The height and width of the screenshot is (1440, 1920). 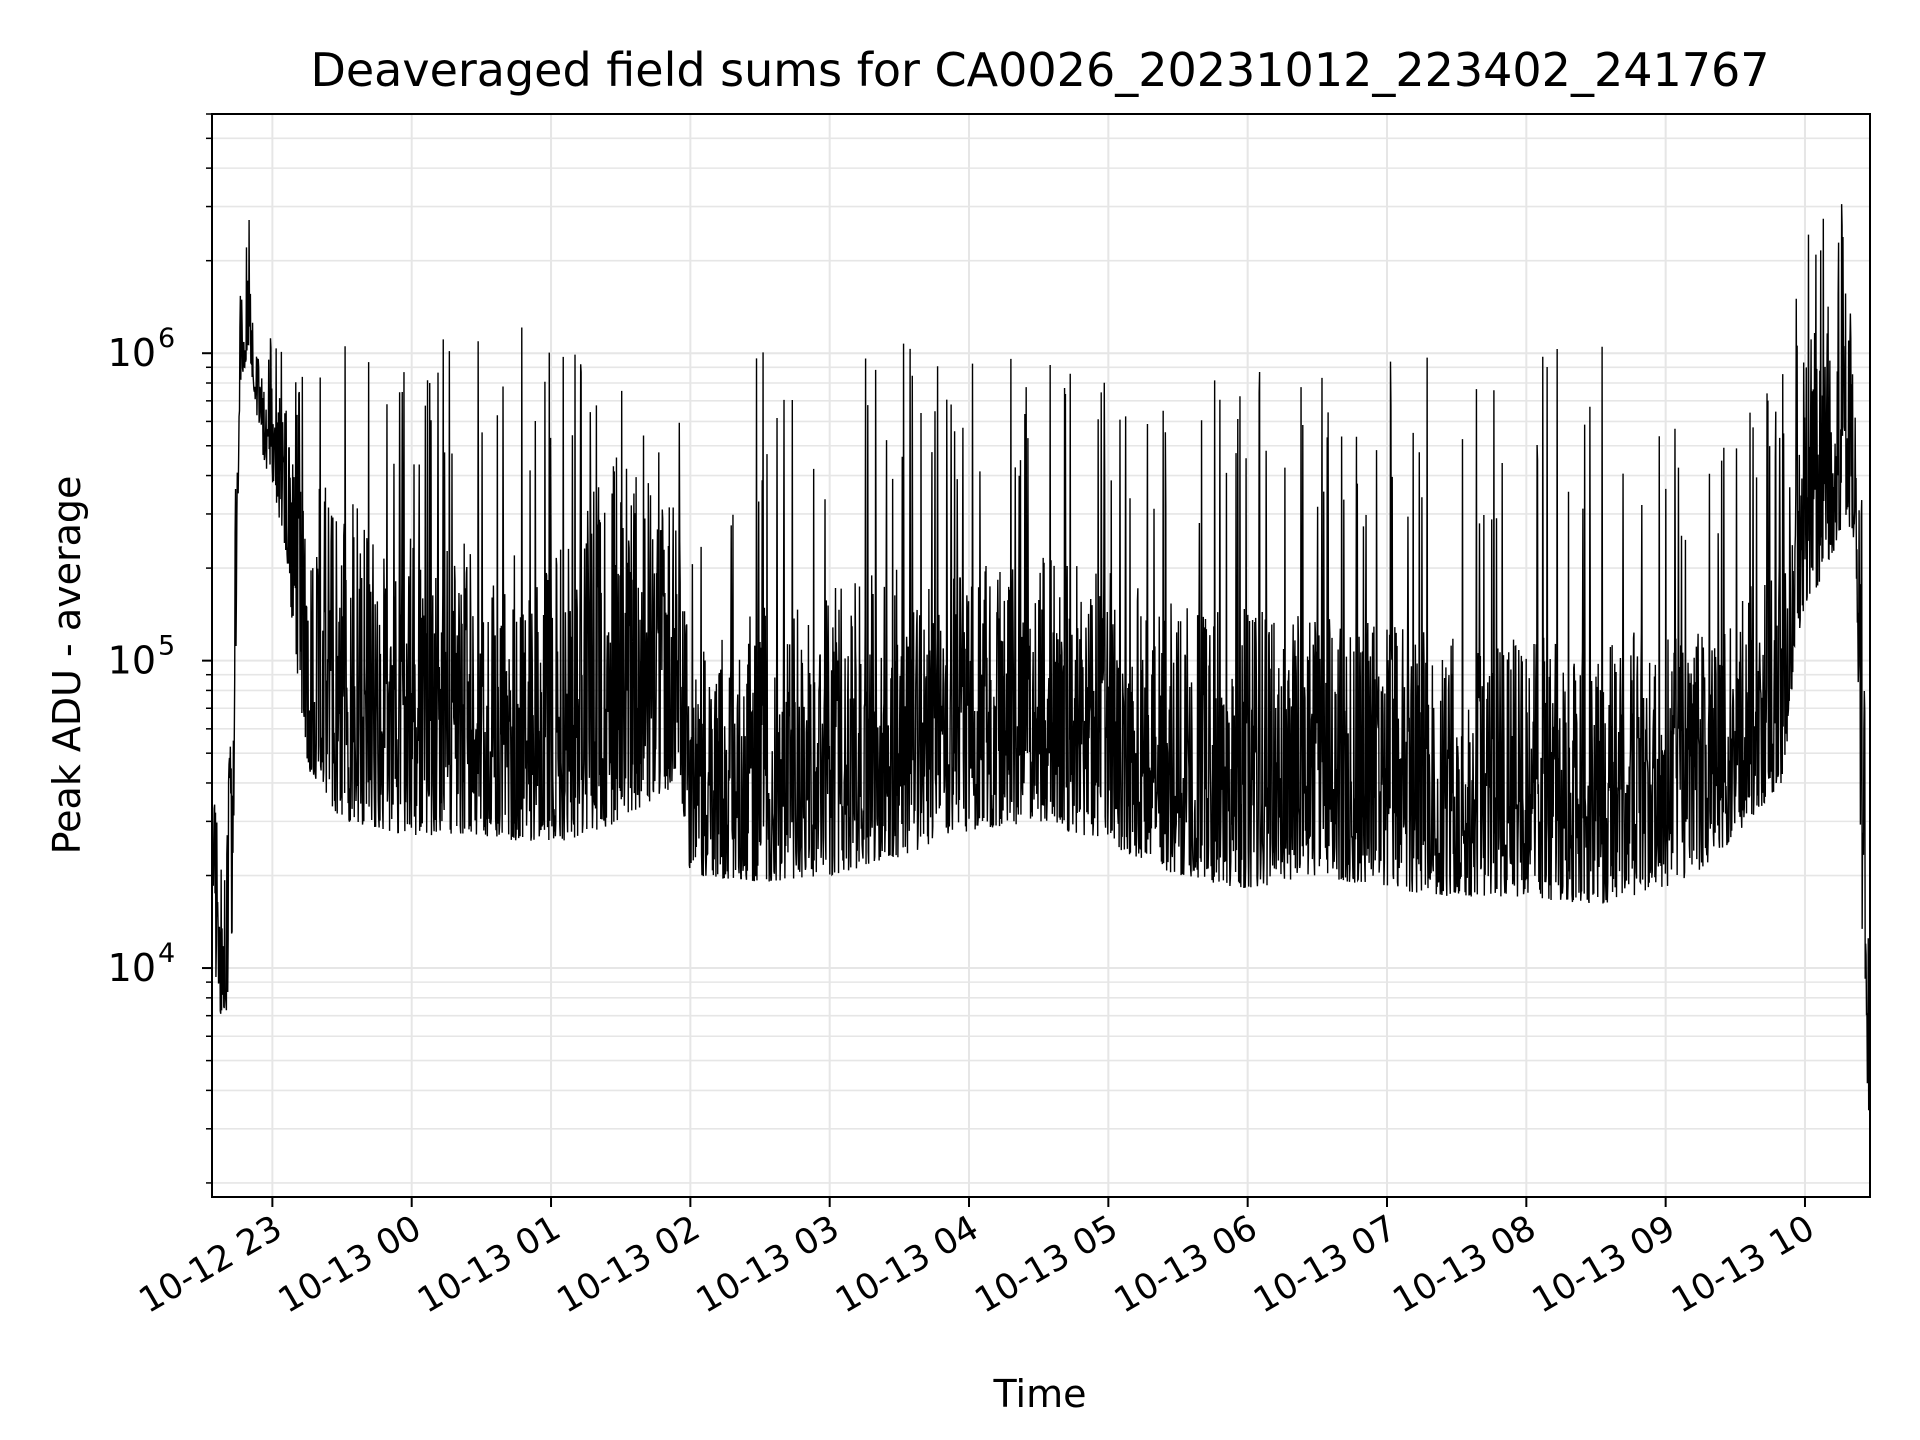 What do you see at coordinates (166, 338) in the screenshot?
I see `y-tick-exponent: 6` at bounding box center [166, 338].